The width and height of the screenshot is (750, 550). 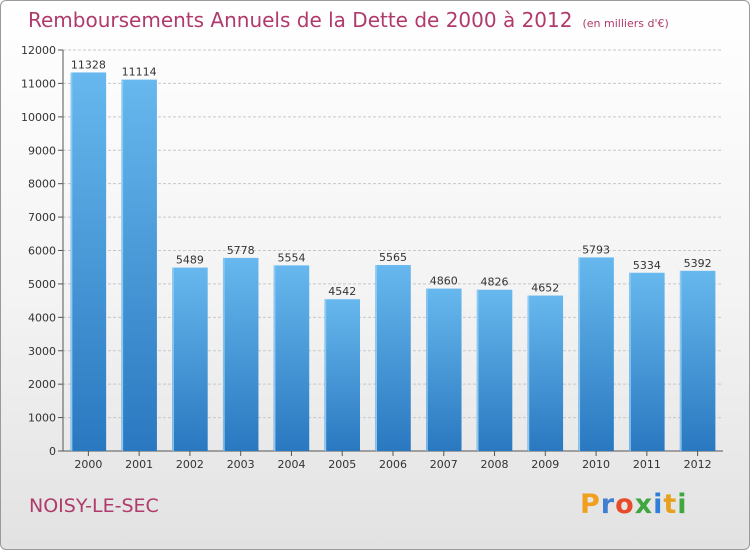 I want to click on value-label-2005: 4542, so click(x=342, y=291).